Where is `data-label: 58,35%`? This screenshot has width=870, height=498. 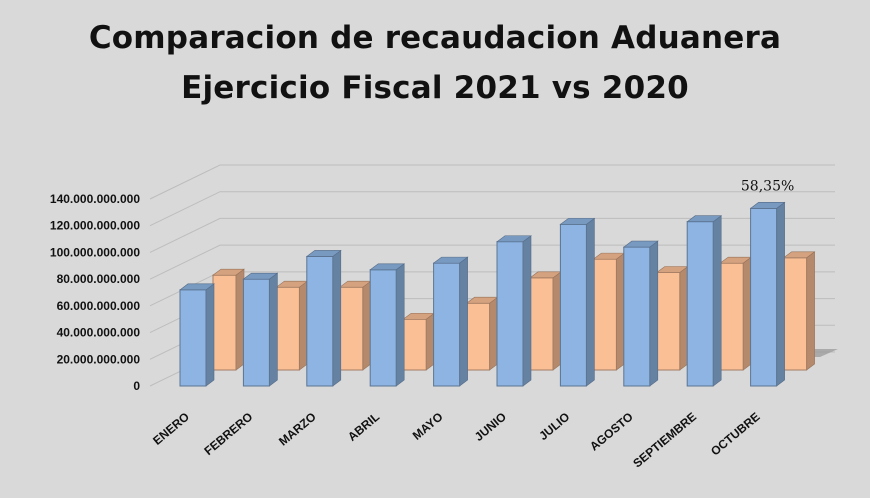 data-label: 58,35% is located at coordinates (767, 186).